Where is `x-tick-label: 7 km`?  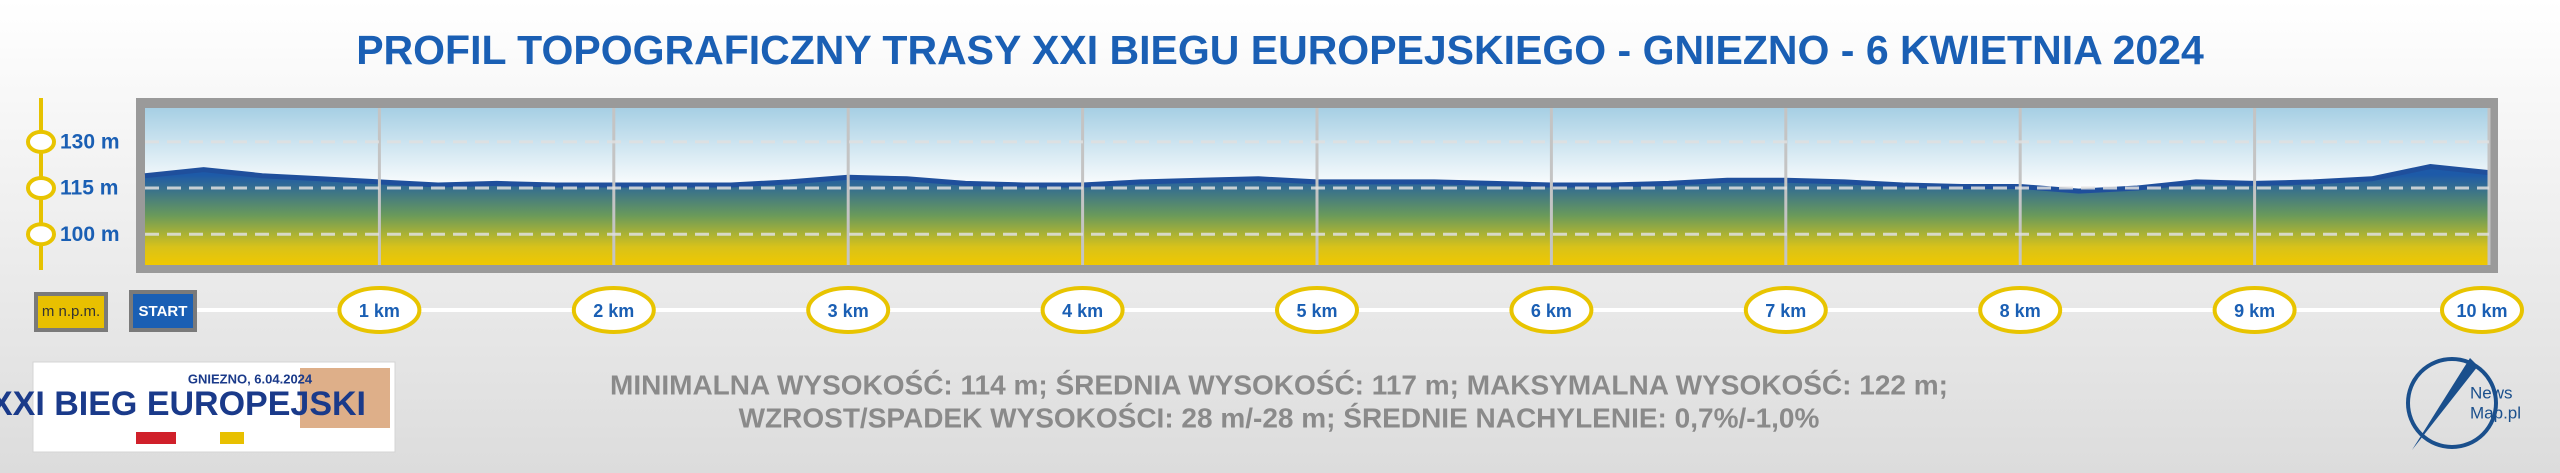
x-tick-label: 7 km is located at coordinates (1785, 311).